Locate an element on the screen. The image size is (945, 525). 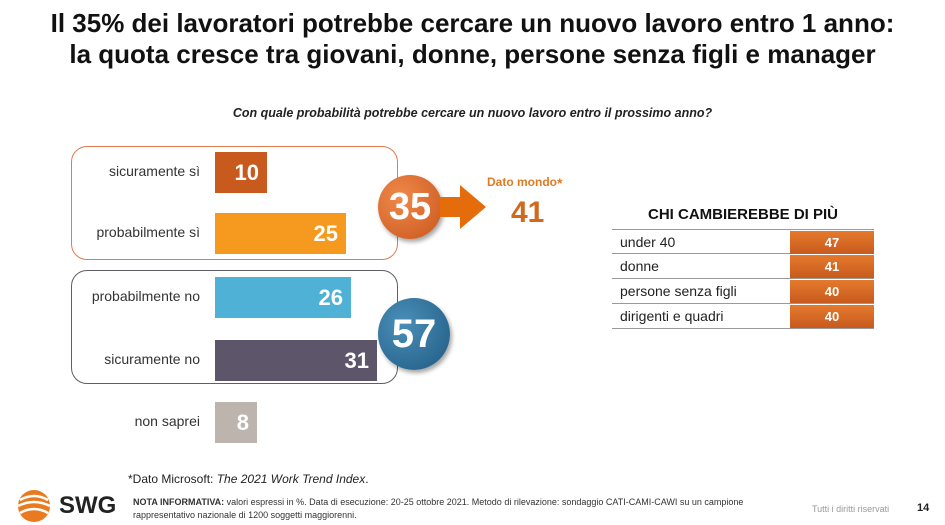
table-row-value: 47 is located at coordinates (832, 242).